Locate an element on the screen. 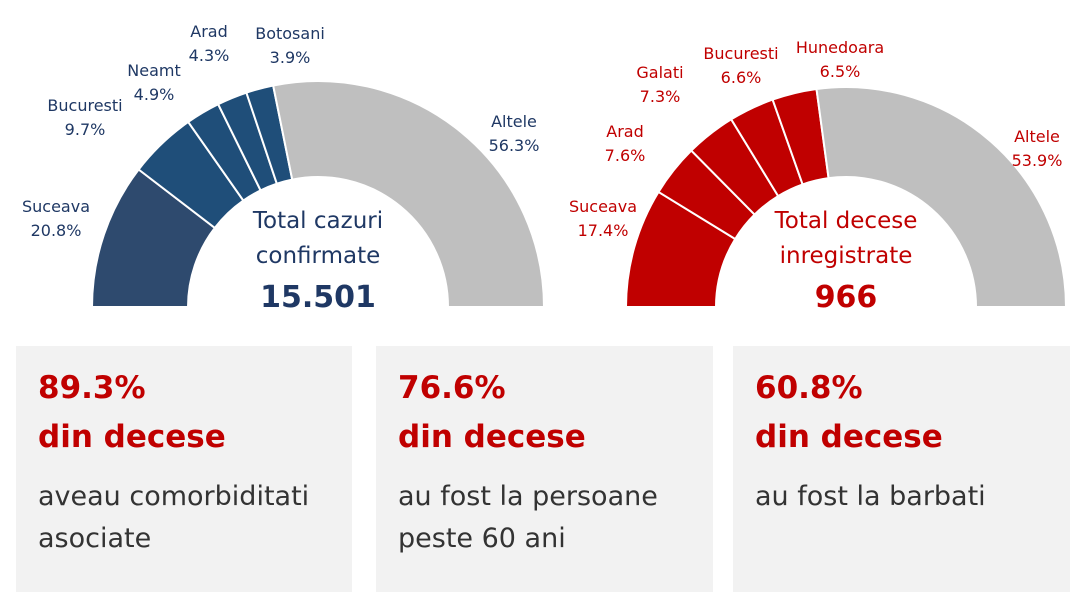  stat-description: au fost la barbati is located at coordinates (912, 497).